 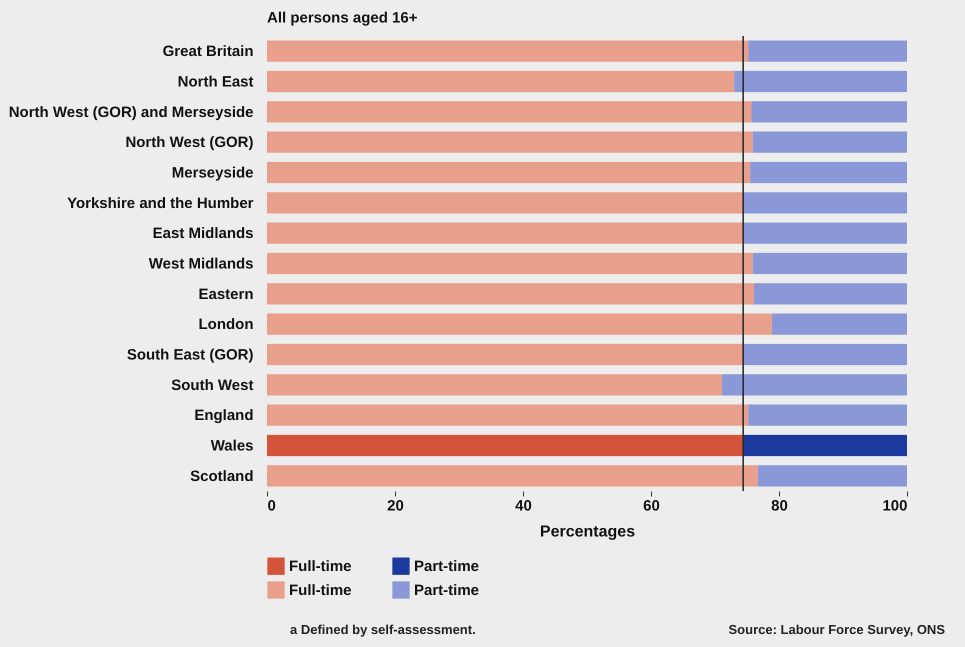 What do you see at coordinates (395, 506) in the screenshot?
I see `x-tick-label: 20` at bounding box center [395, 506].